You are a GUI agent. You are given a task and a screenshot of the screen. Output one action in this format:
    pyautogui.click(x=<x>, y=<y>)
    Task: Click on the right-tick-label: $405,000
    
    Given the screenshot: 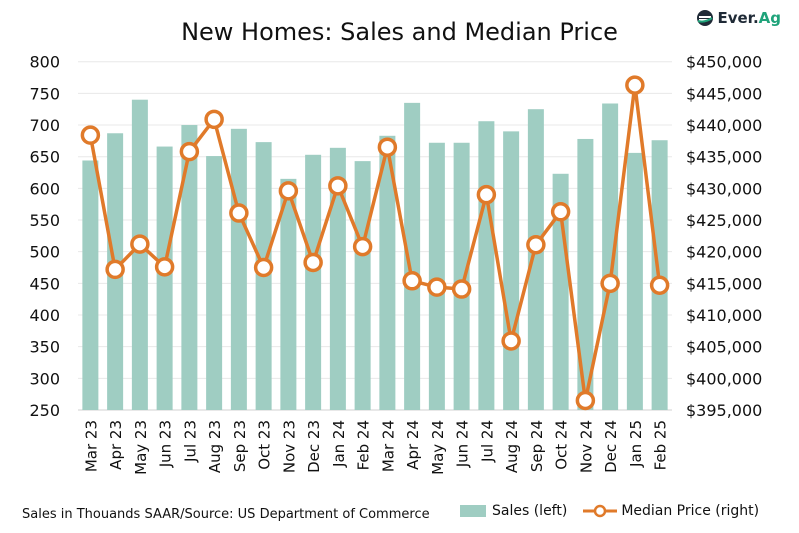 What is the action you would take?
    pyautogui.click(x=724, y=347)
    